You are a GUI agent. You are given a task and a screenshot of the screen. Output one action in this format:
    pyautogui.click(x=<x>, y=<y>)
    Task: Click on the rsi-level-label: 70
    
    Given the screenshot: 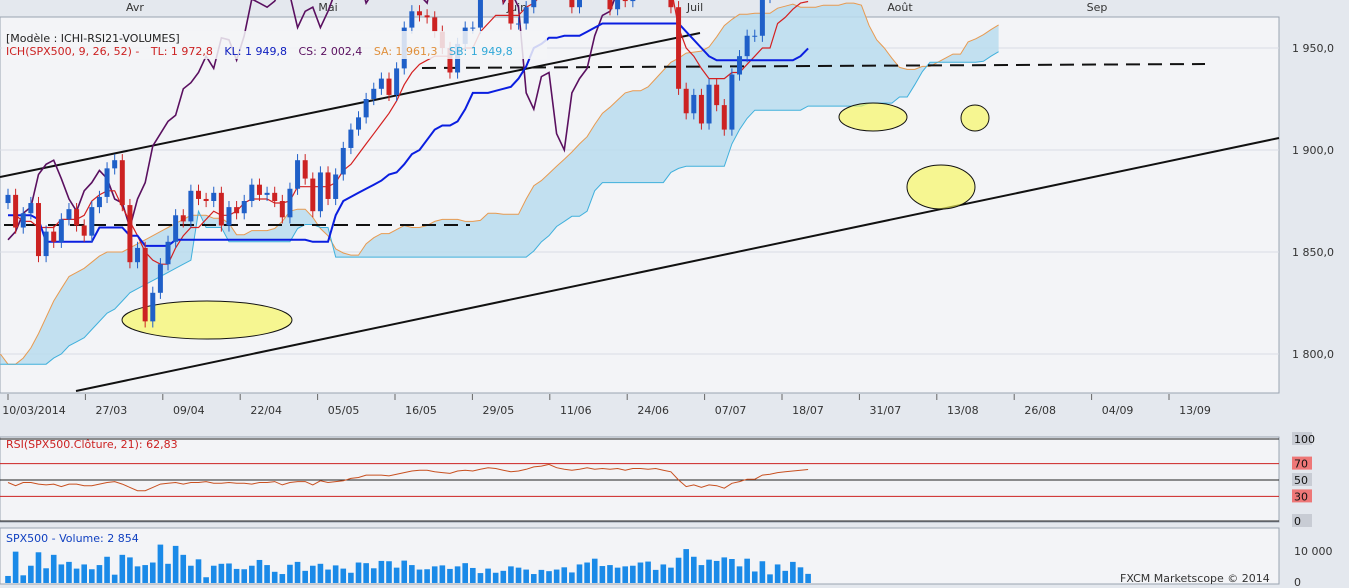 What is the action you would take?
    pyautogui.click(x=1301, y=464)
    